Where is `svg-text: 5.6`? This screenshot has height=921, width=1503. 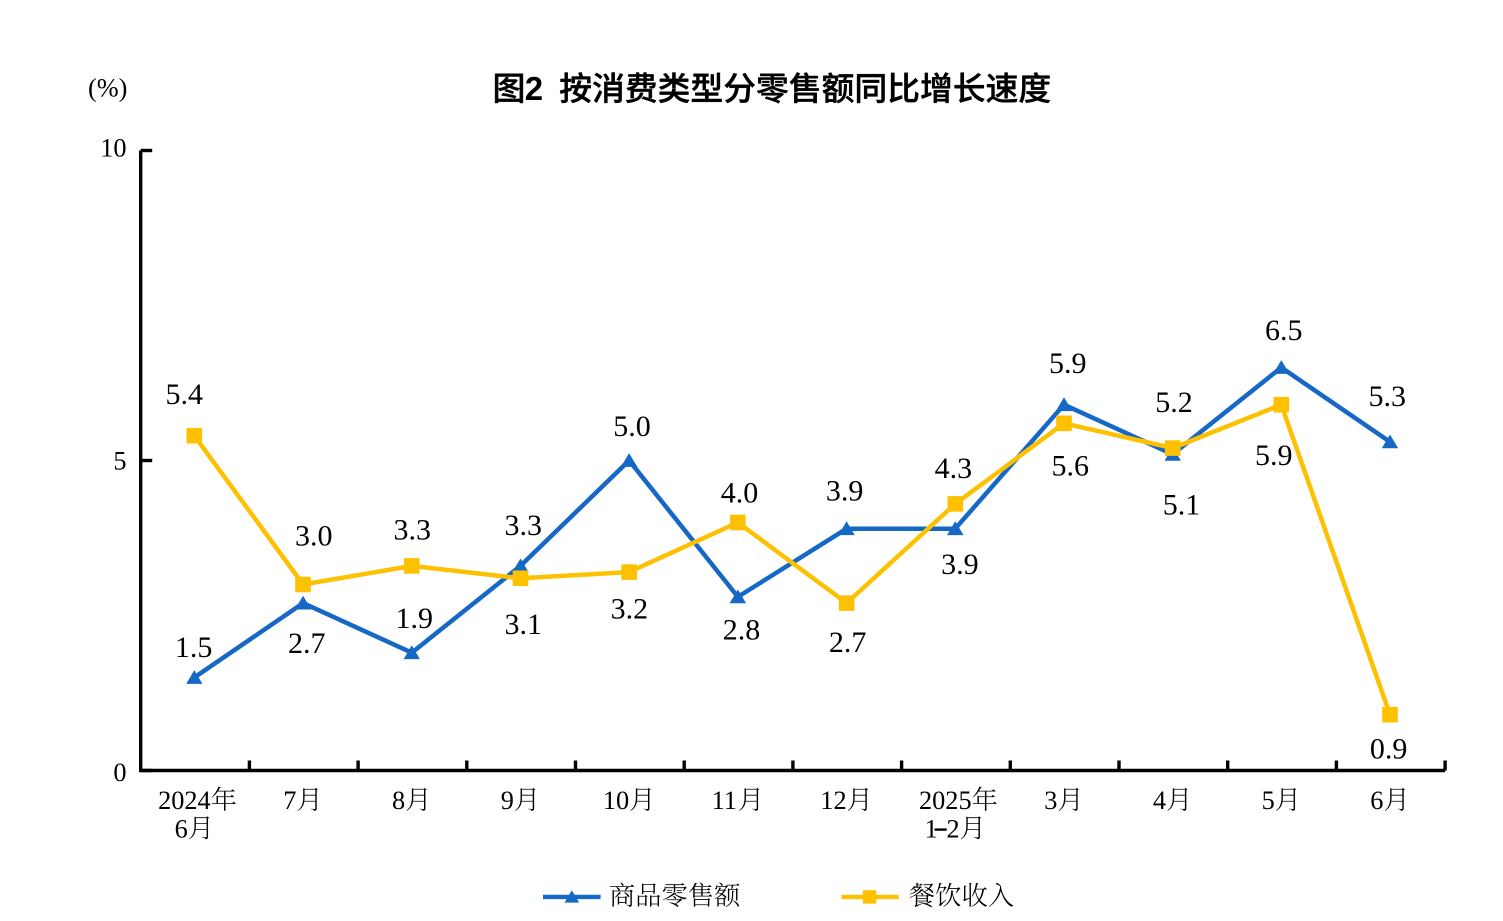 svg-text: 5.6 is located at coordinates (1071, 465).